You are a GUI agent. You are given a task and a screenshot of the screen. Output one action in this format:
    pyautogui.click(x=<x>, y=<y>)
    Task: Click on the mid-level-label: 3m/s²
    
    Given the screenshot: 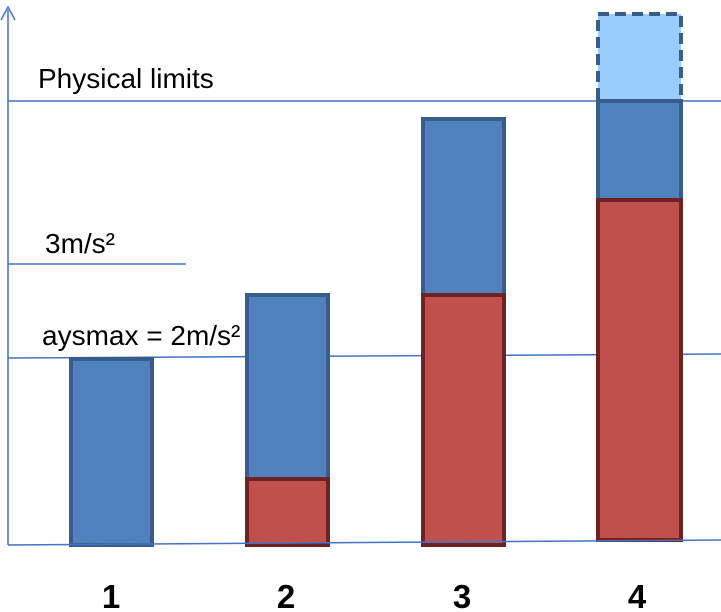 What is the action you would take?
    pyautogui.click(x=80, y=243)
    